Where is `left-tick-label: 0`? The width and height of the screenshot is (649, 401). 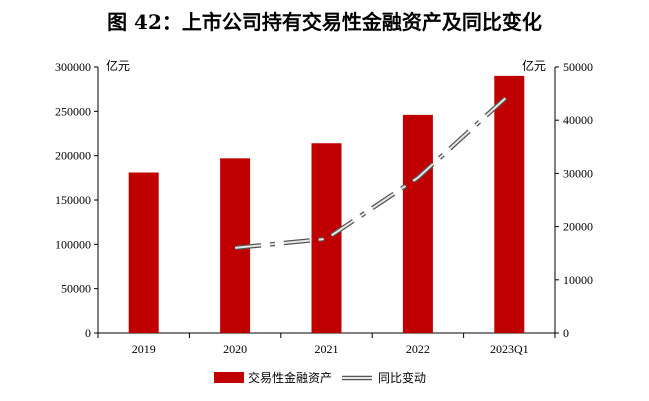
left-tick-label: 0 is located at coordinates (88, 333).